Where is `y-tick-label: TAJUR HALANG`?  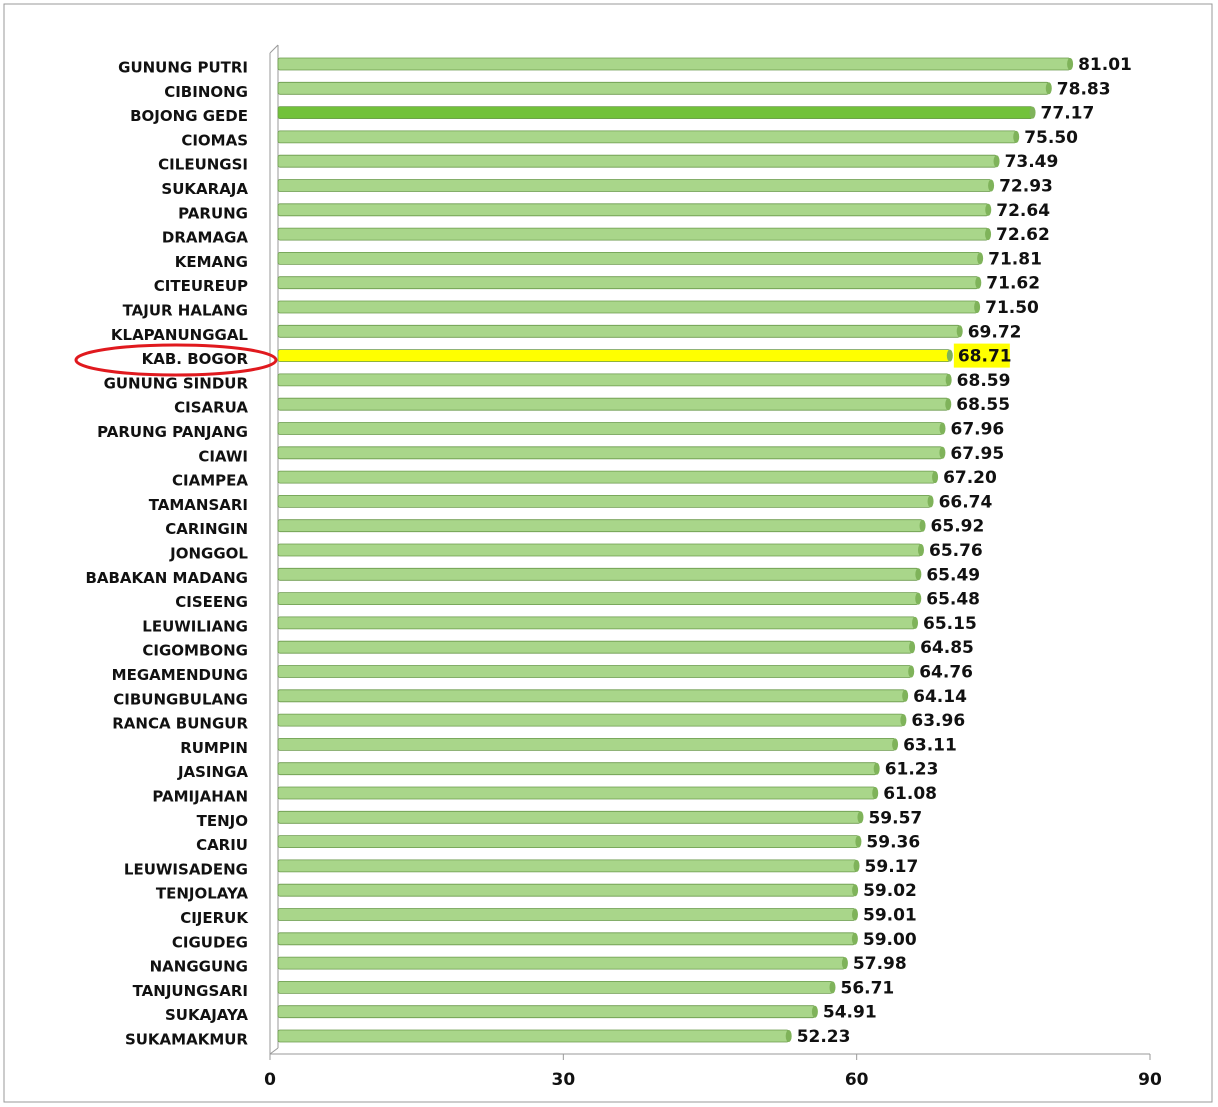
y-tick-label: TAJUR HALANG is located at coordinates (185, 311).